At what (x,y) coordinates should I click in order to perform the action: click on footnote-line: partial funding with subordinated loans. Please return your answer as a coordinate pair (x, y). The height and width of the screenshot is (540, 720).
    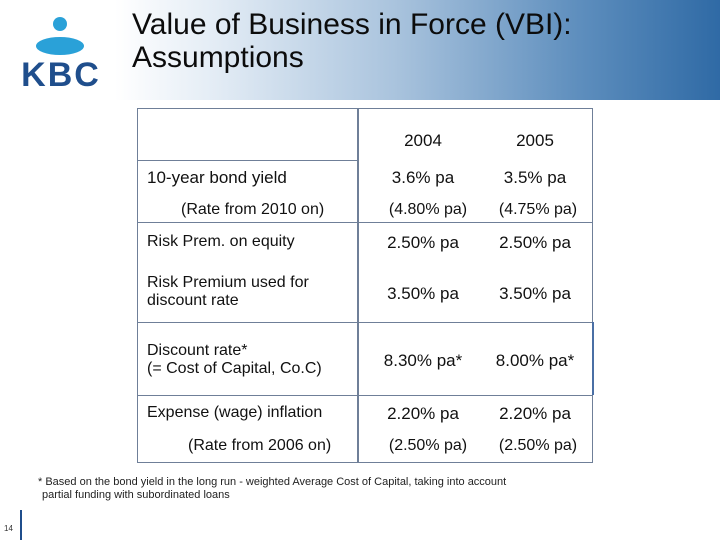
    Looking at the image, I should click on (136, 495).